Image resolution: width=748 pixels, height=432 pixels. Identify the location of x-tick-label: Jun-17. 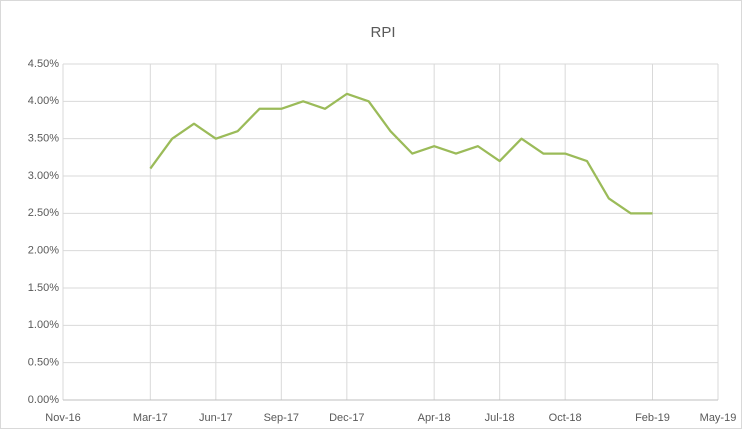
(216, 418).